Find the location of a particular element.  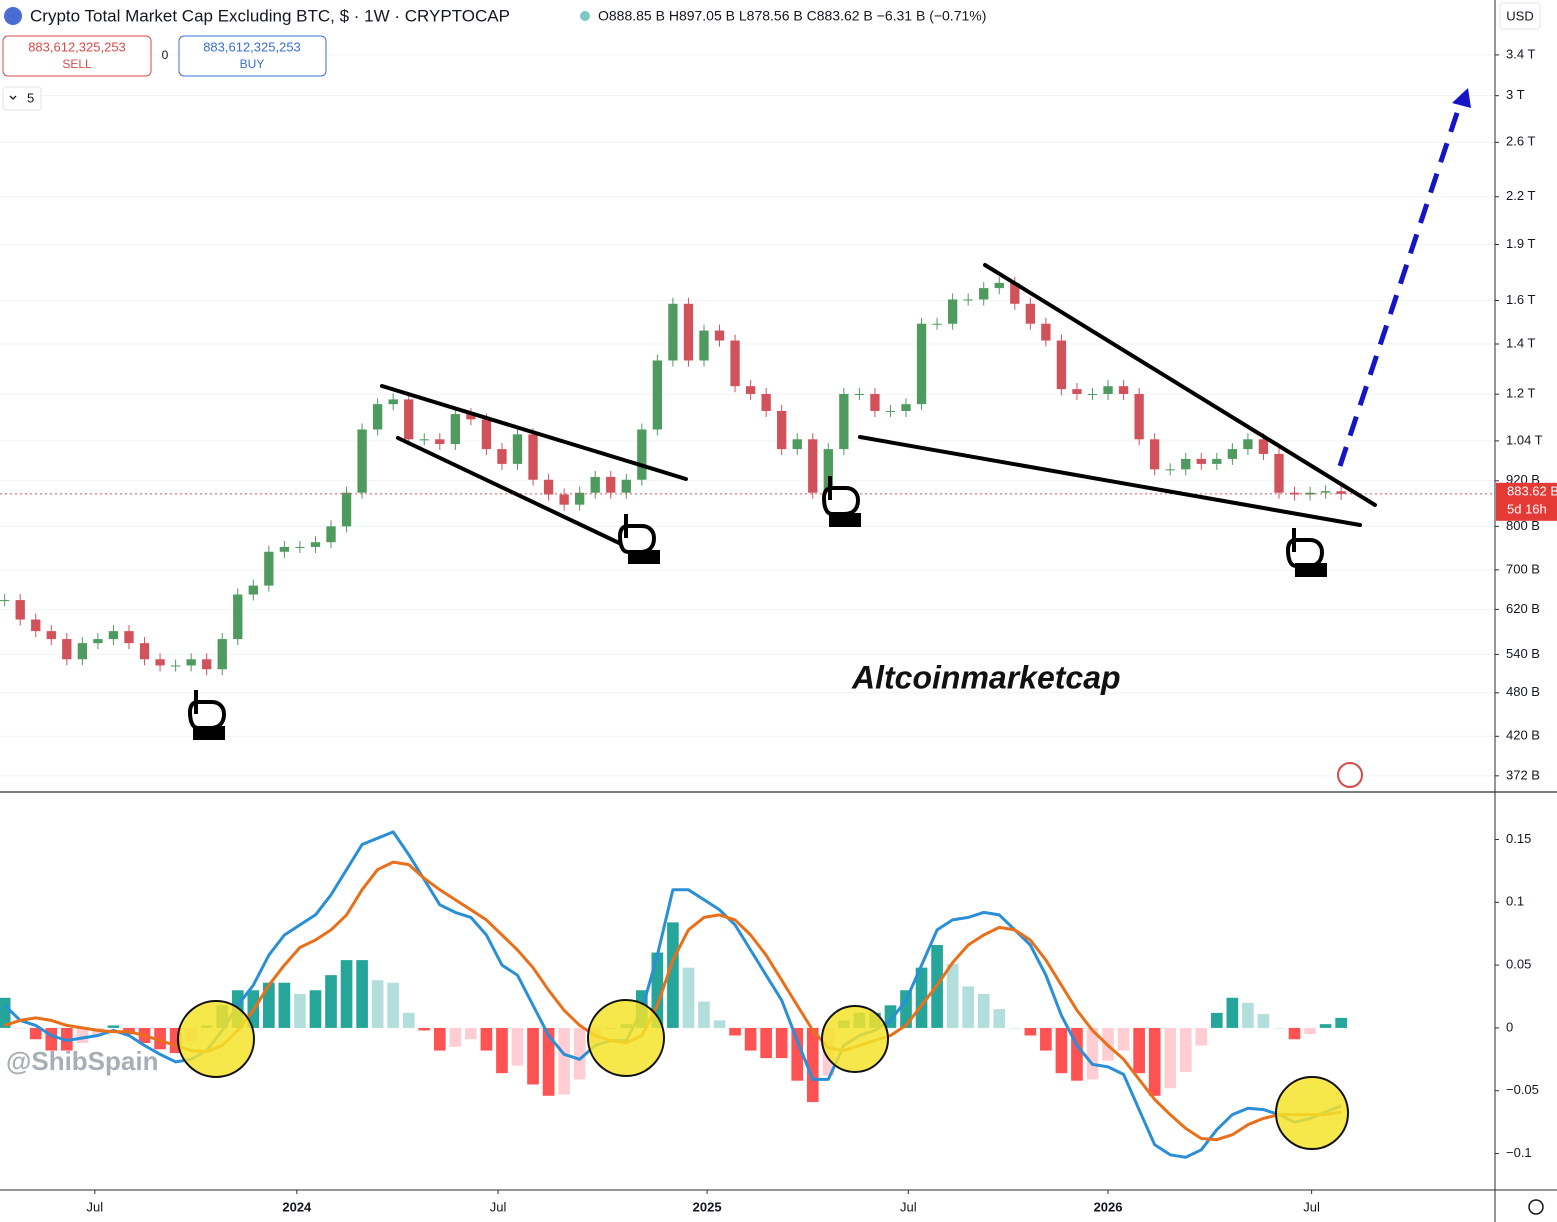

y-tick-label: 800 B is located at coordinates (1523, 525).